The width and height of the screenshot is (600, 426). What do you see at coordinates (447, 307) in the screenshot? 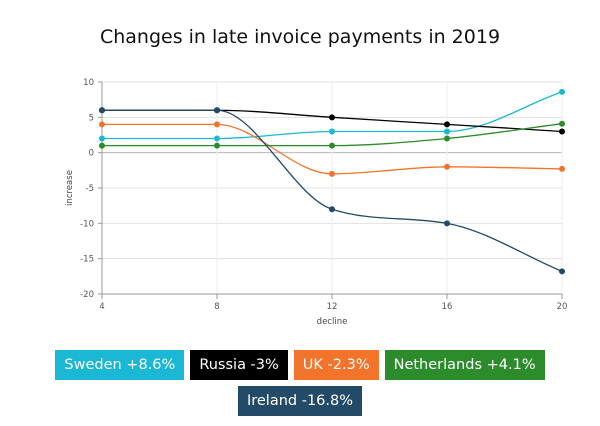
I see `x-tick-label: 16` at bounding box center [447, 307].